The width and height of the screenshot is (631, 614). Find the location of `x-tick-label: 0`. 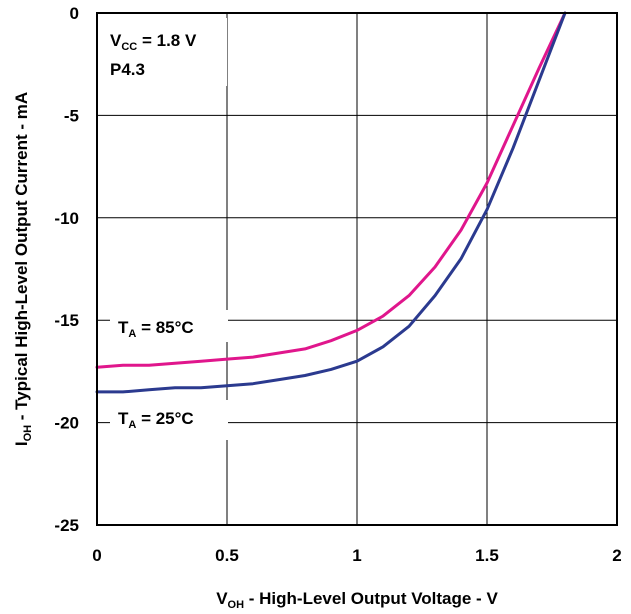

x-tick-label: 0 is located at coordinates (96, 555).